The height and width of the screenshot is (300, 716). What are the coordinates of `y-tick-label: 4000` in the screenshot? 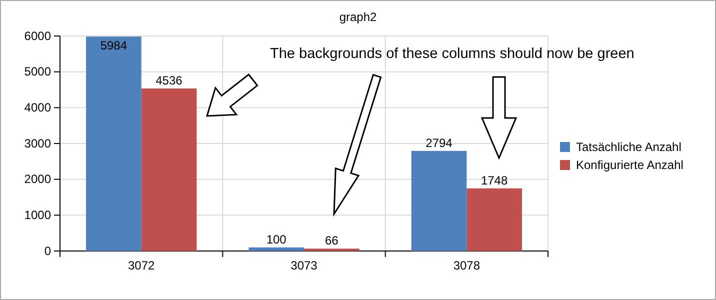 It's located at (38, 107).